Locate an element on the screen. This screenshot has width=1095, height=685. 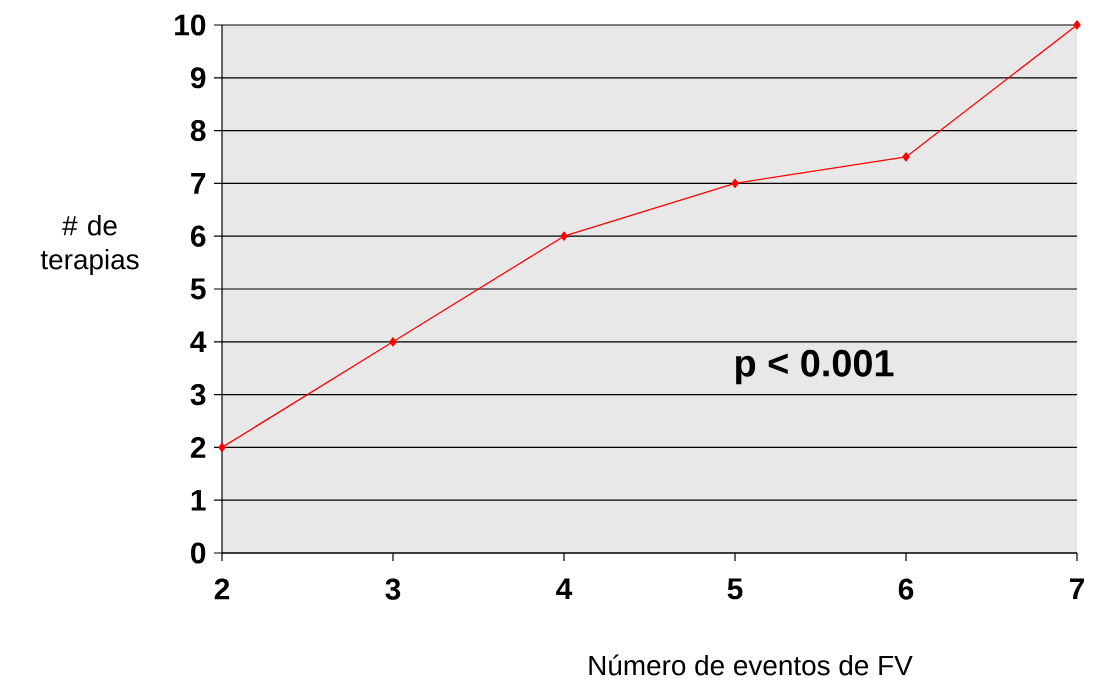
x-tick-label: 7 is located at coordinates (1077, 589).